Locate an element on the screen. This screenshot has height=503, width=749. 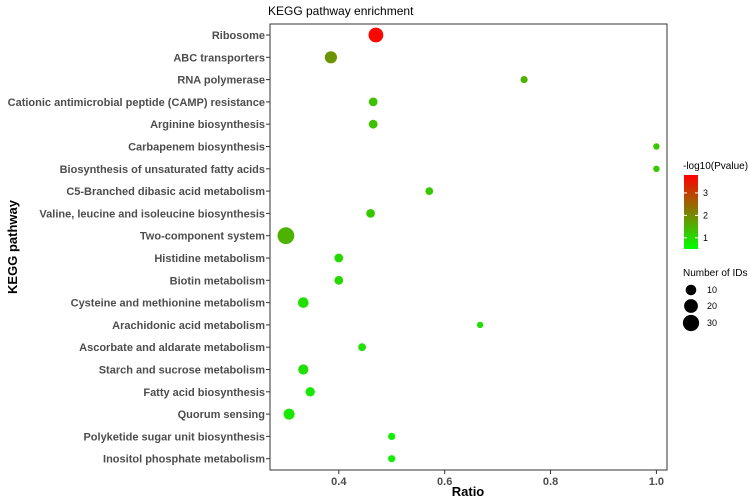
y-axis-title: KEGG pathway is located at coordinates (12, 246).